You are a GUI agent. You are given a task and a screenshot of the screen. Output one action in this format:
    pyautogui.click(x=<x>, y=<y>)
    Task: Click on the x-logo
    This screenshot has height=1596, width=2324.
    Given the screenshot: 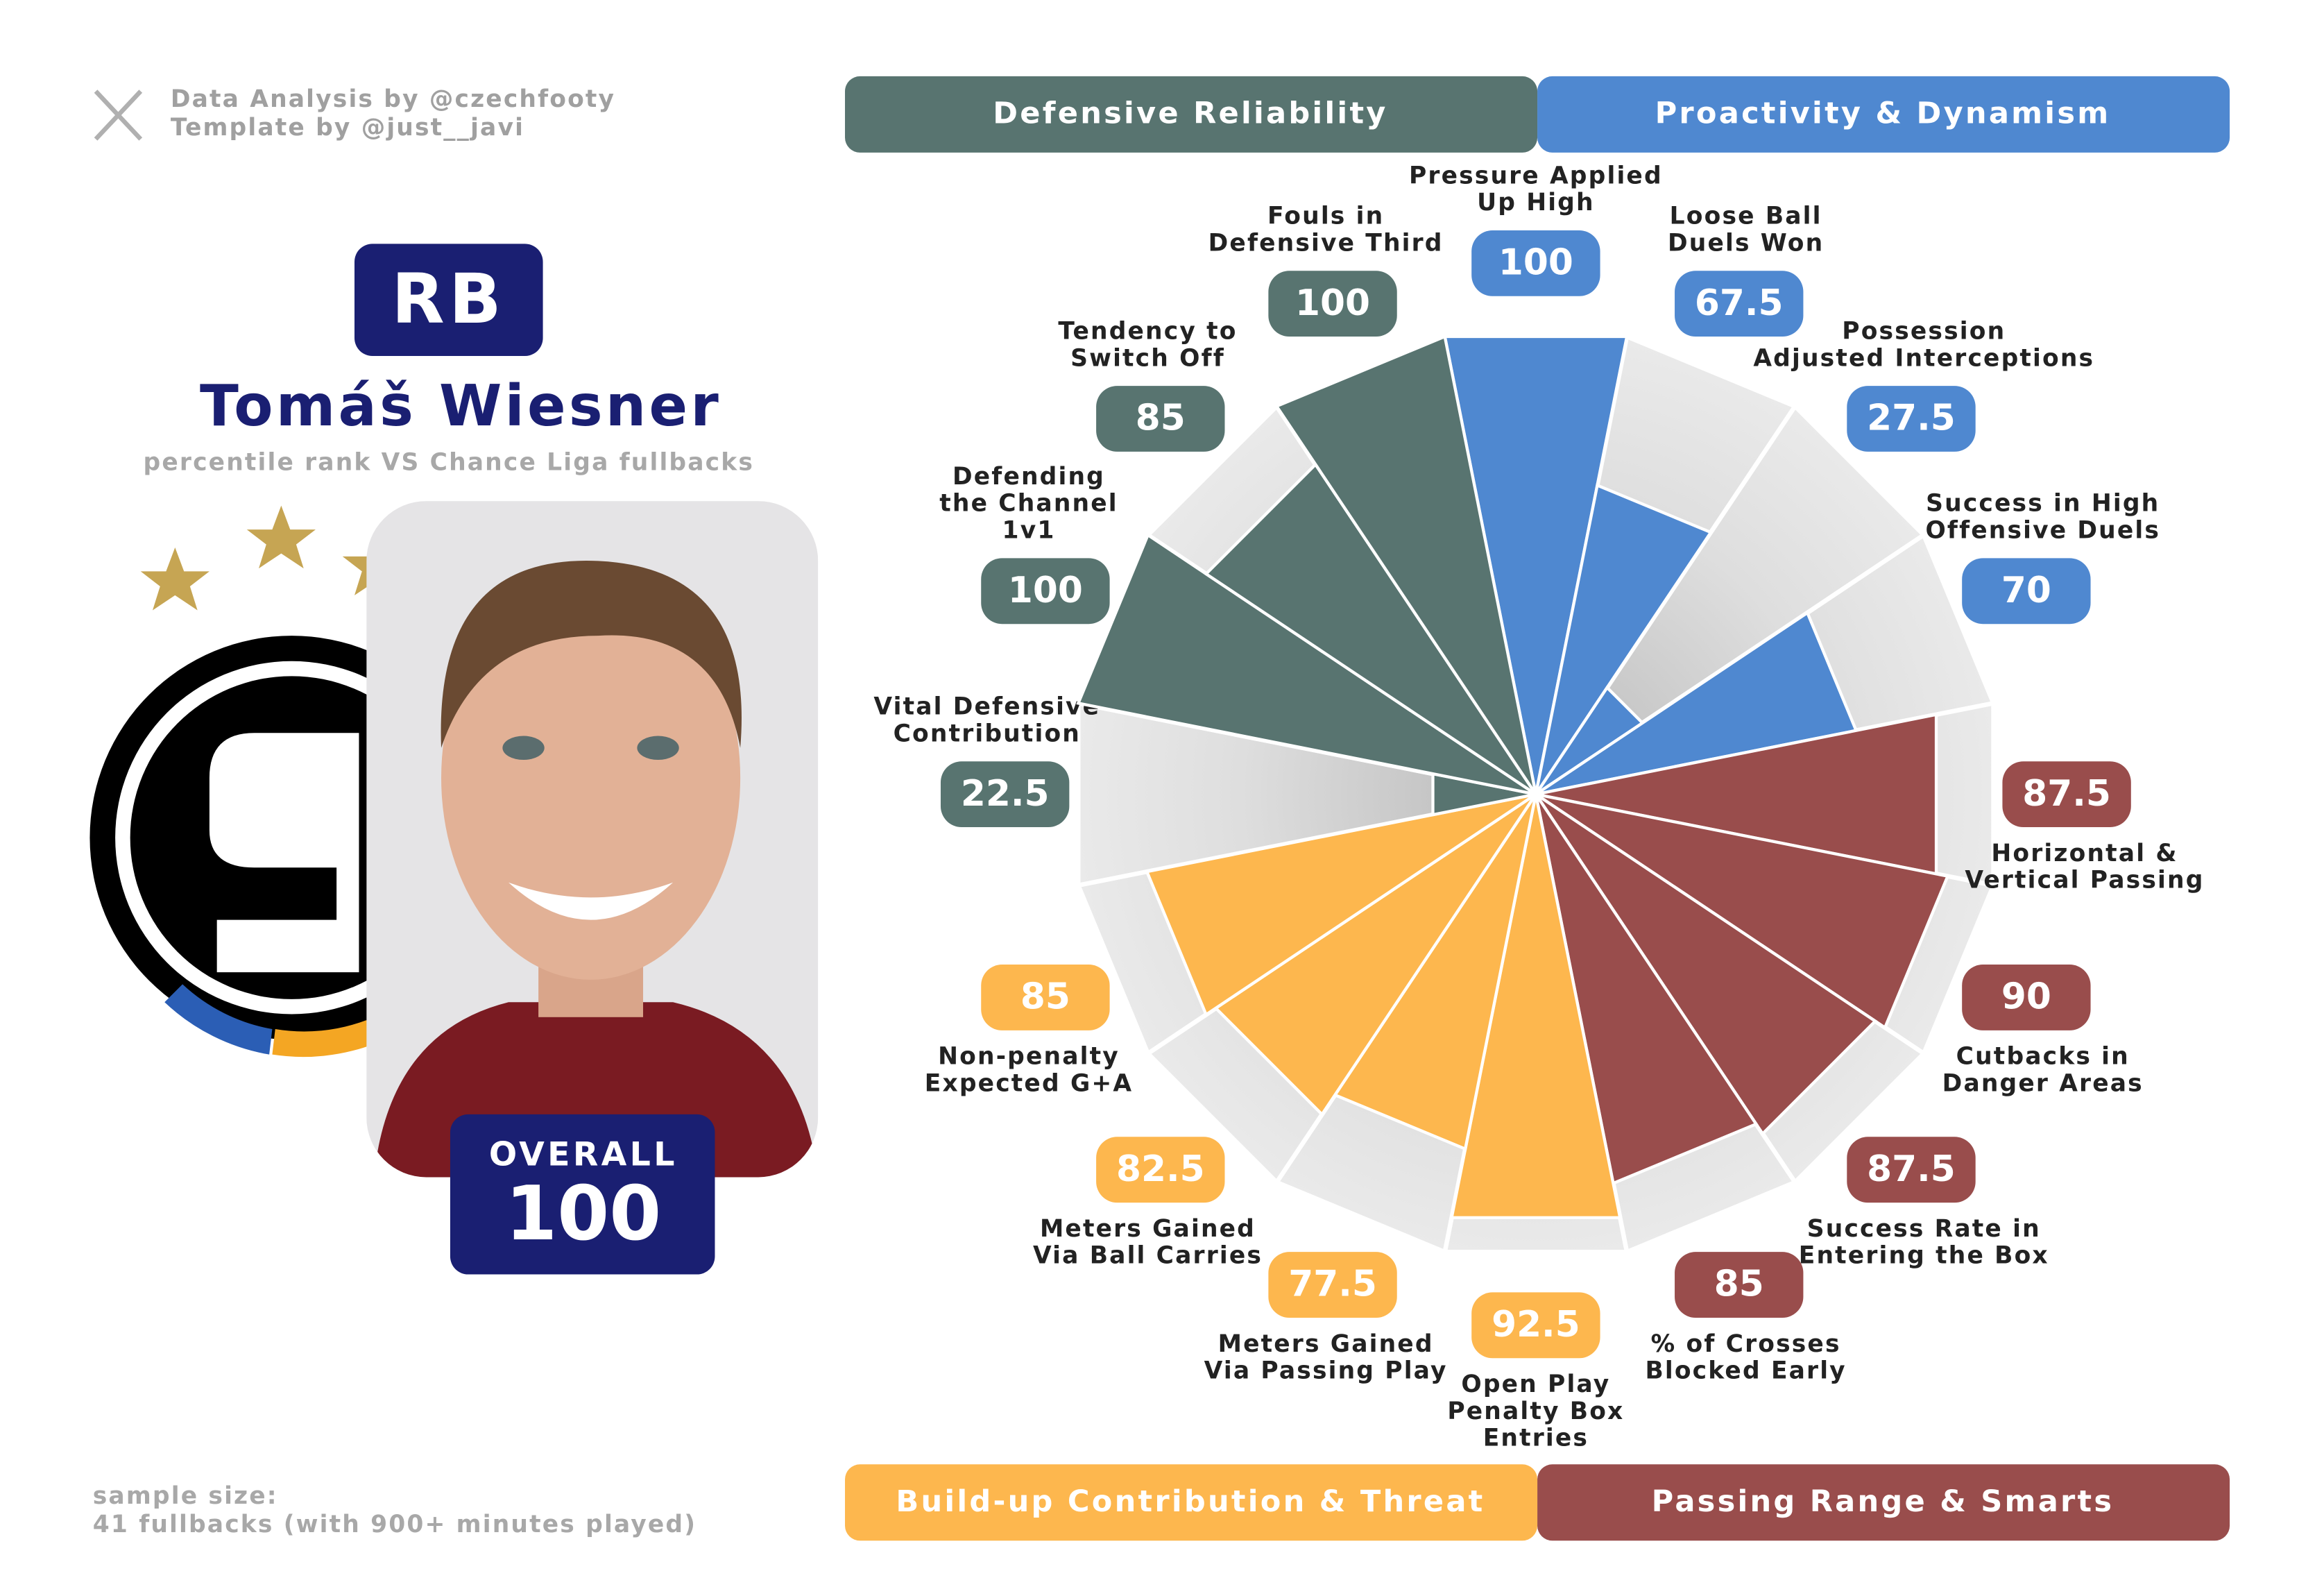 What is the action you would take?
    pyautogui.click(x=119, y=115)
    